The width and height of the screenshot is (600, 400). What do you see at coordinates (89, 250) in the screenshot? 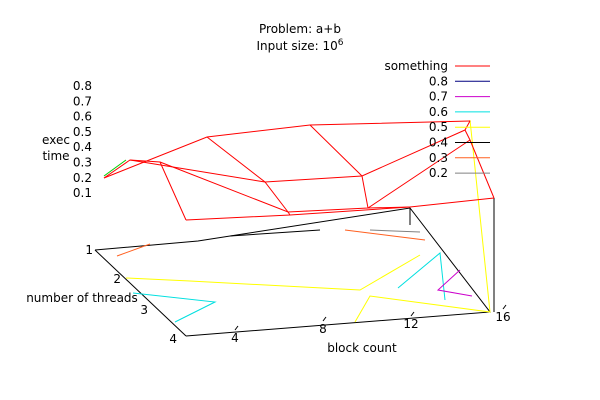
I see `y-tick-label: 1` at bounding box center [89, 250].